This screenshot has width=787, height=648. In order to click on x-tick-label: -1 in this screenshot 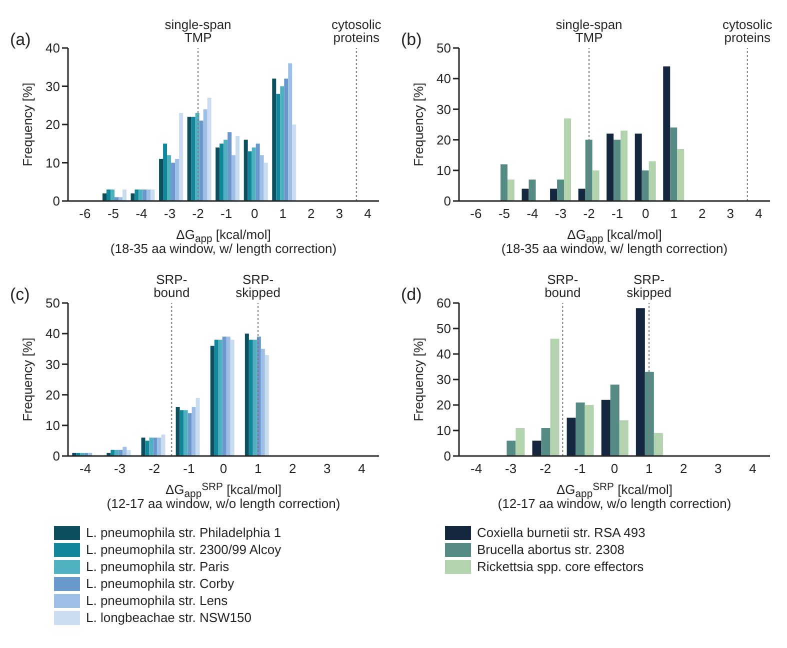, I will do `click(580, 468)`.